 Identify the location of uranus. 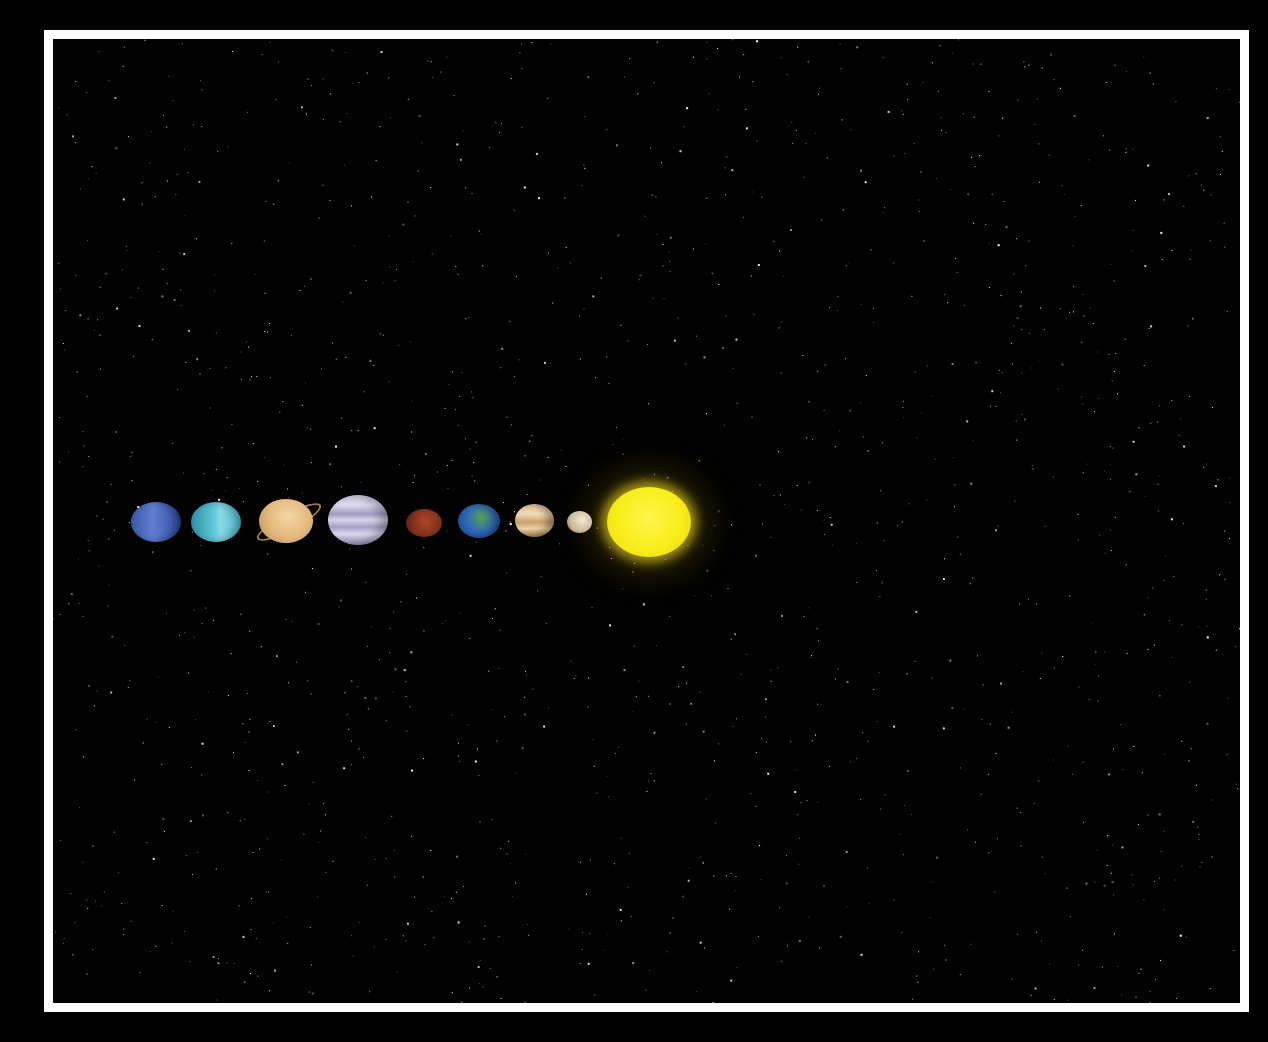
(216, 522).